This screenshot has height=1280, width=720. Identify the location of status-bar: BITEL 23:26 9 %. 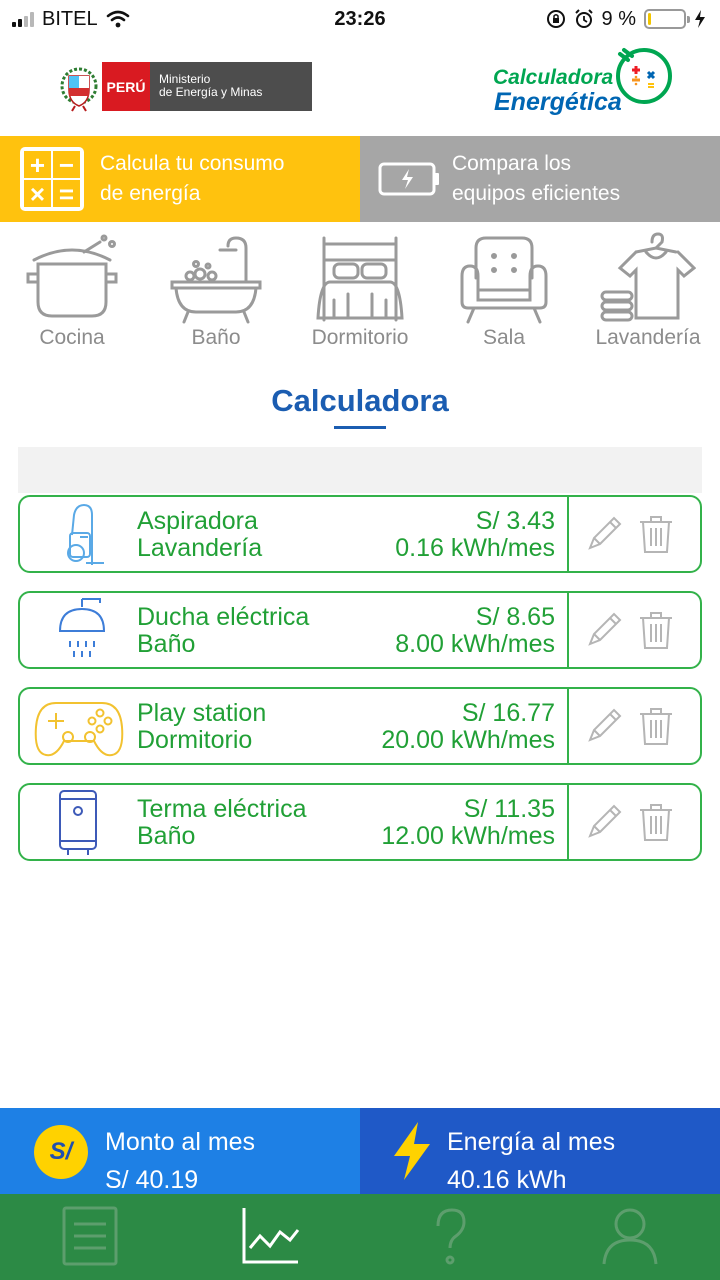
(360, 19).